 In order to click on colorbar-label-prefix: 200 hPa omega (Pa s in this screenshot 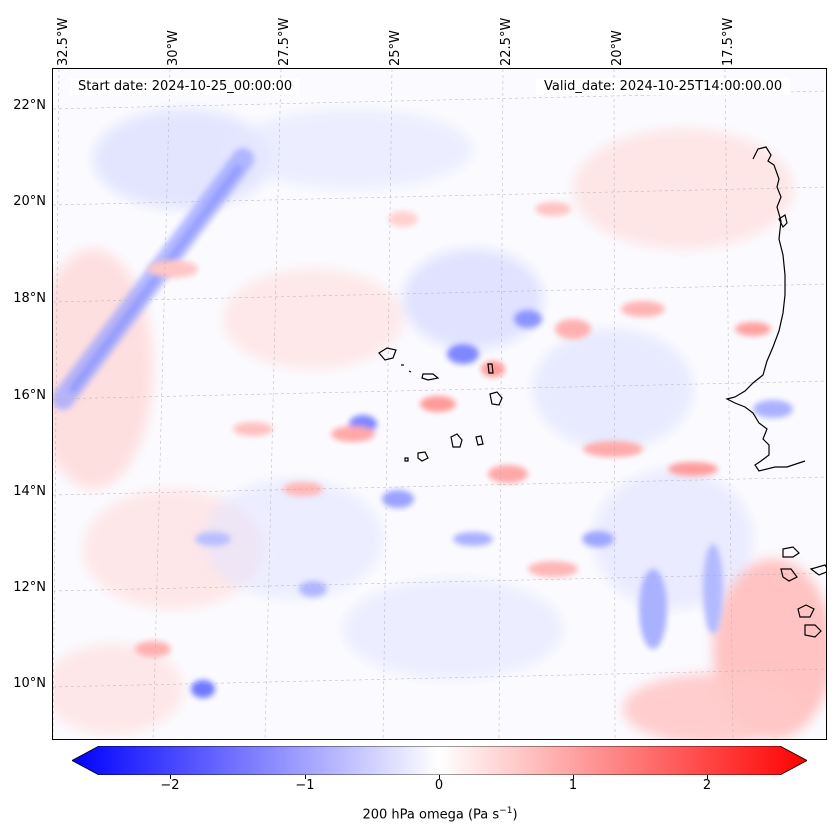, I will do `click(431, 815)`.